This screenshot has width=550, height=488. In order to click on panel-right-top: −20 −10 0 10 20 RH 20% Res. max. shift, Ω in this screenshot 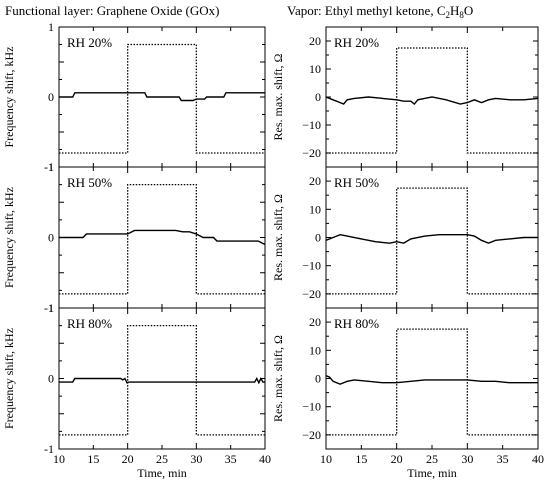, I will do `click(405, 97)`.